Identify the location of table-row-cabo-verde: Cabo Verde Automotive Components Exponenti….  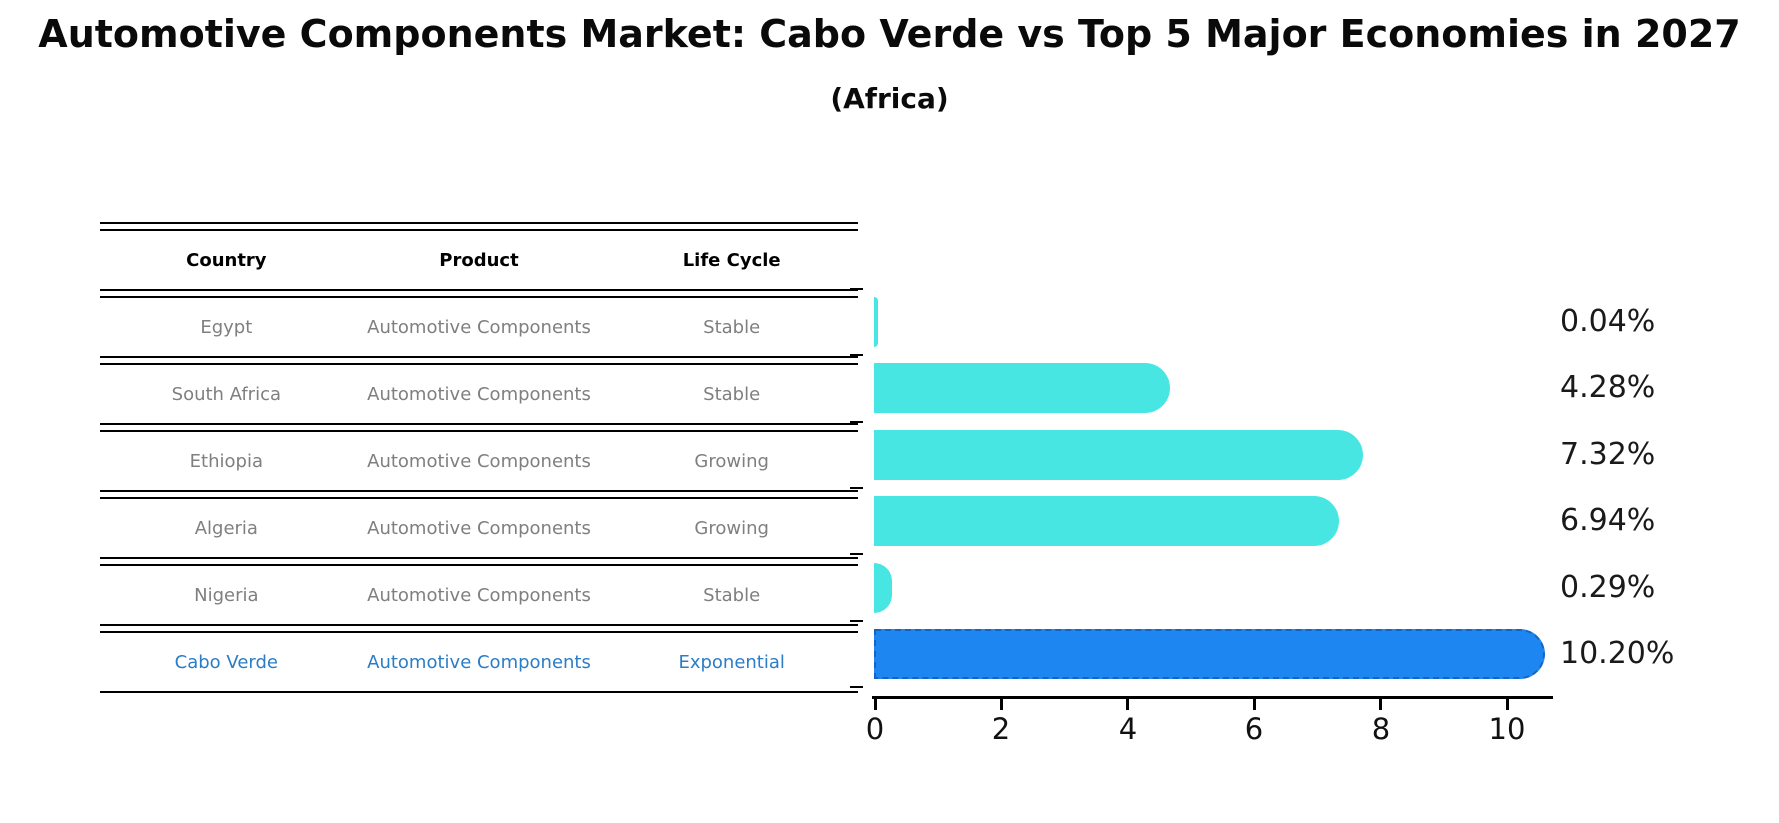
(479, 662).